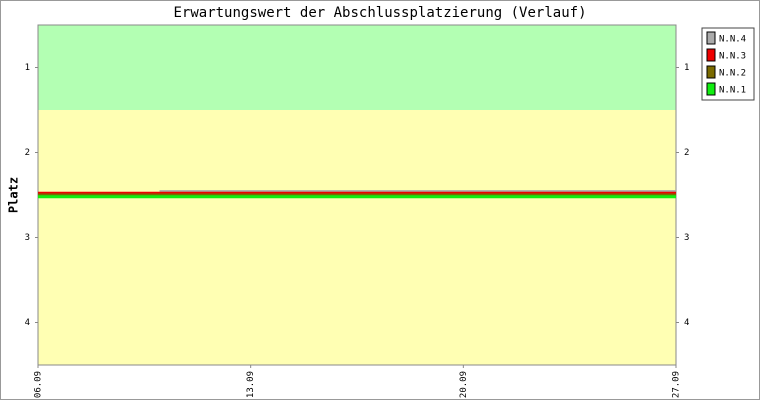 The width and height of the screenshot is (760, 400). Describe the element at coordinates (732, 57) in the screenshot. I see `legend-label: N.N.3` at that location.